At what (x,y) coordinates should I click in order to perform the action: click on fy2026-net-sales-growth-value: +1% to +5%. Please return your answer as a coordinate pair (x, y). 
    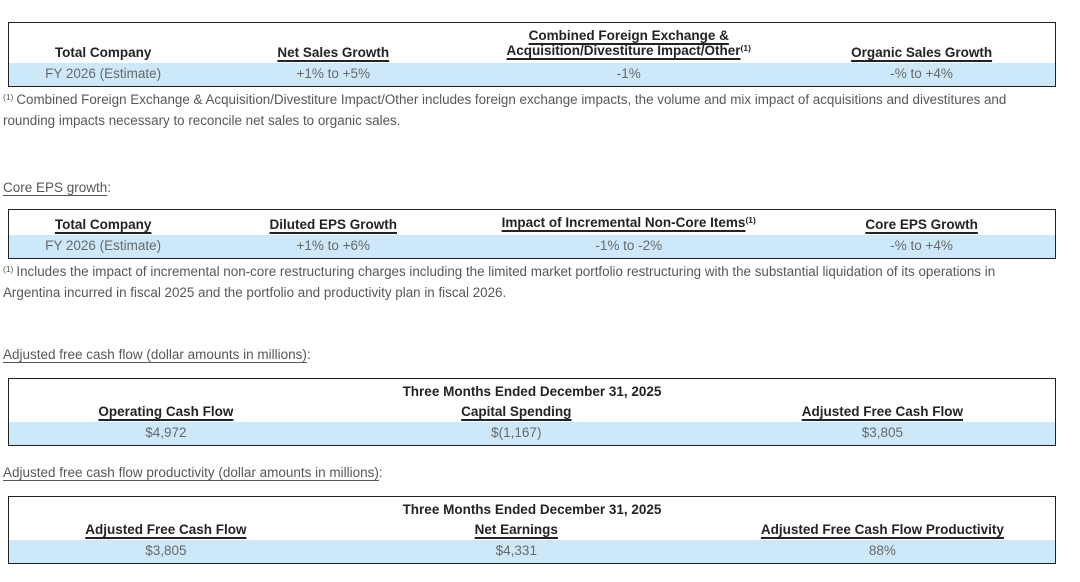
    Looking at the image, I should click on (333, 74).